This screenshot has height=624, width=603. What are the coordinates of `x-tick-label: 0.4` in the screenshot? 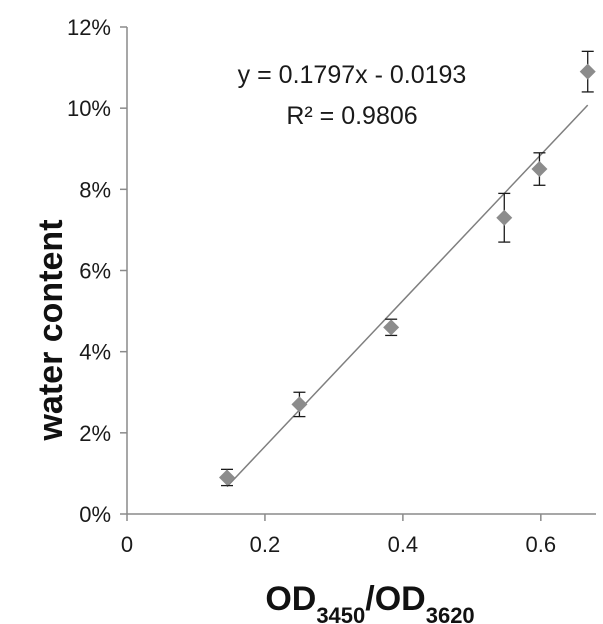 It's located at (403, 544).